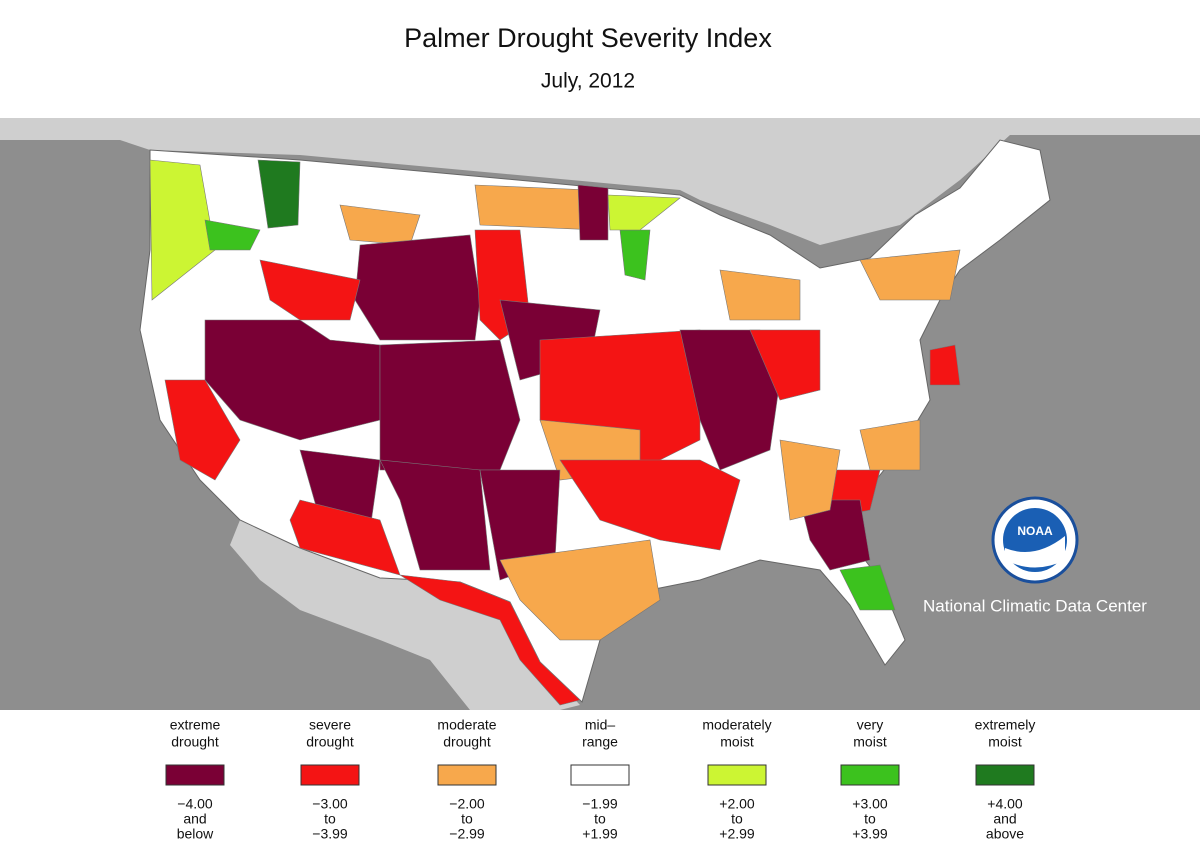 The image size is (1200, 854). I want to click on logo-text: NOAA, so click(1035, 531).